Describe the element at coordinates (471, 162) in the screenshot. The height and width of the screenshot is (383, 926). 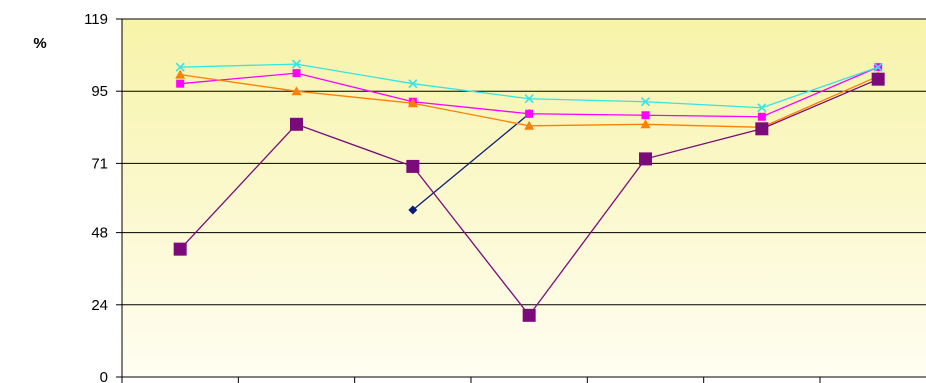
I see `series-line` at that location.